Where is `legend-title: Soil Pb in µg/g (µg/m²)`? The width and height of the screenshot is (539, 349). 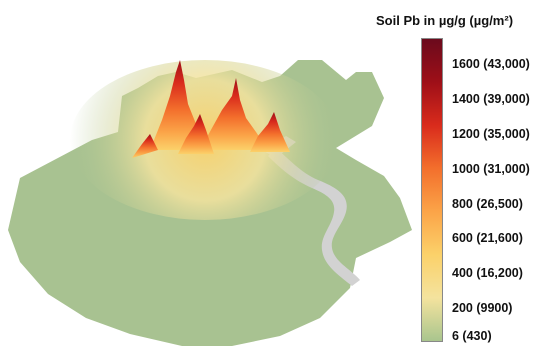
legend-title: Soil Pb in µg/g (µg/m²) is located at coordinates (445, 20).